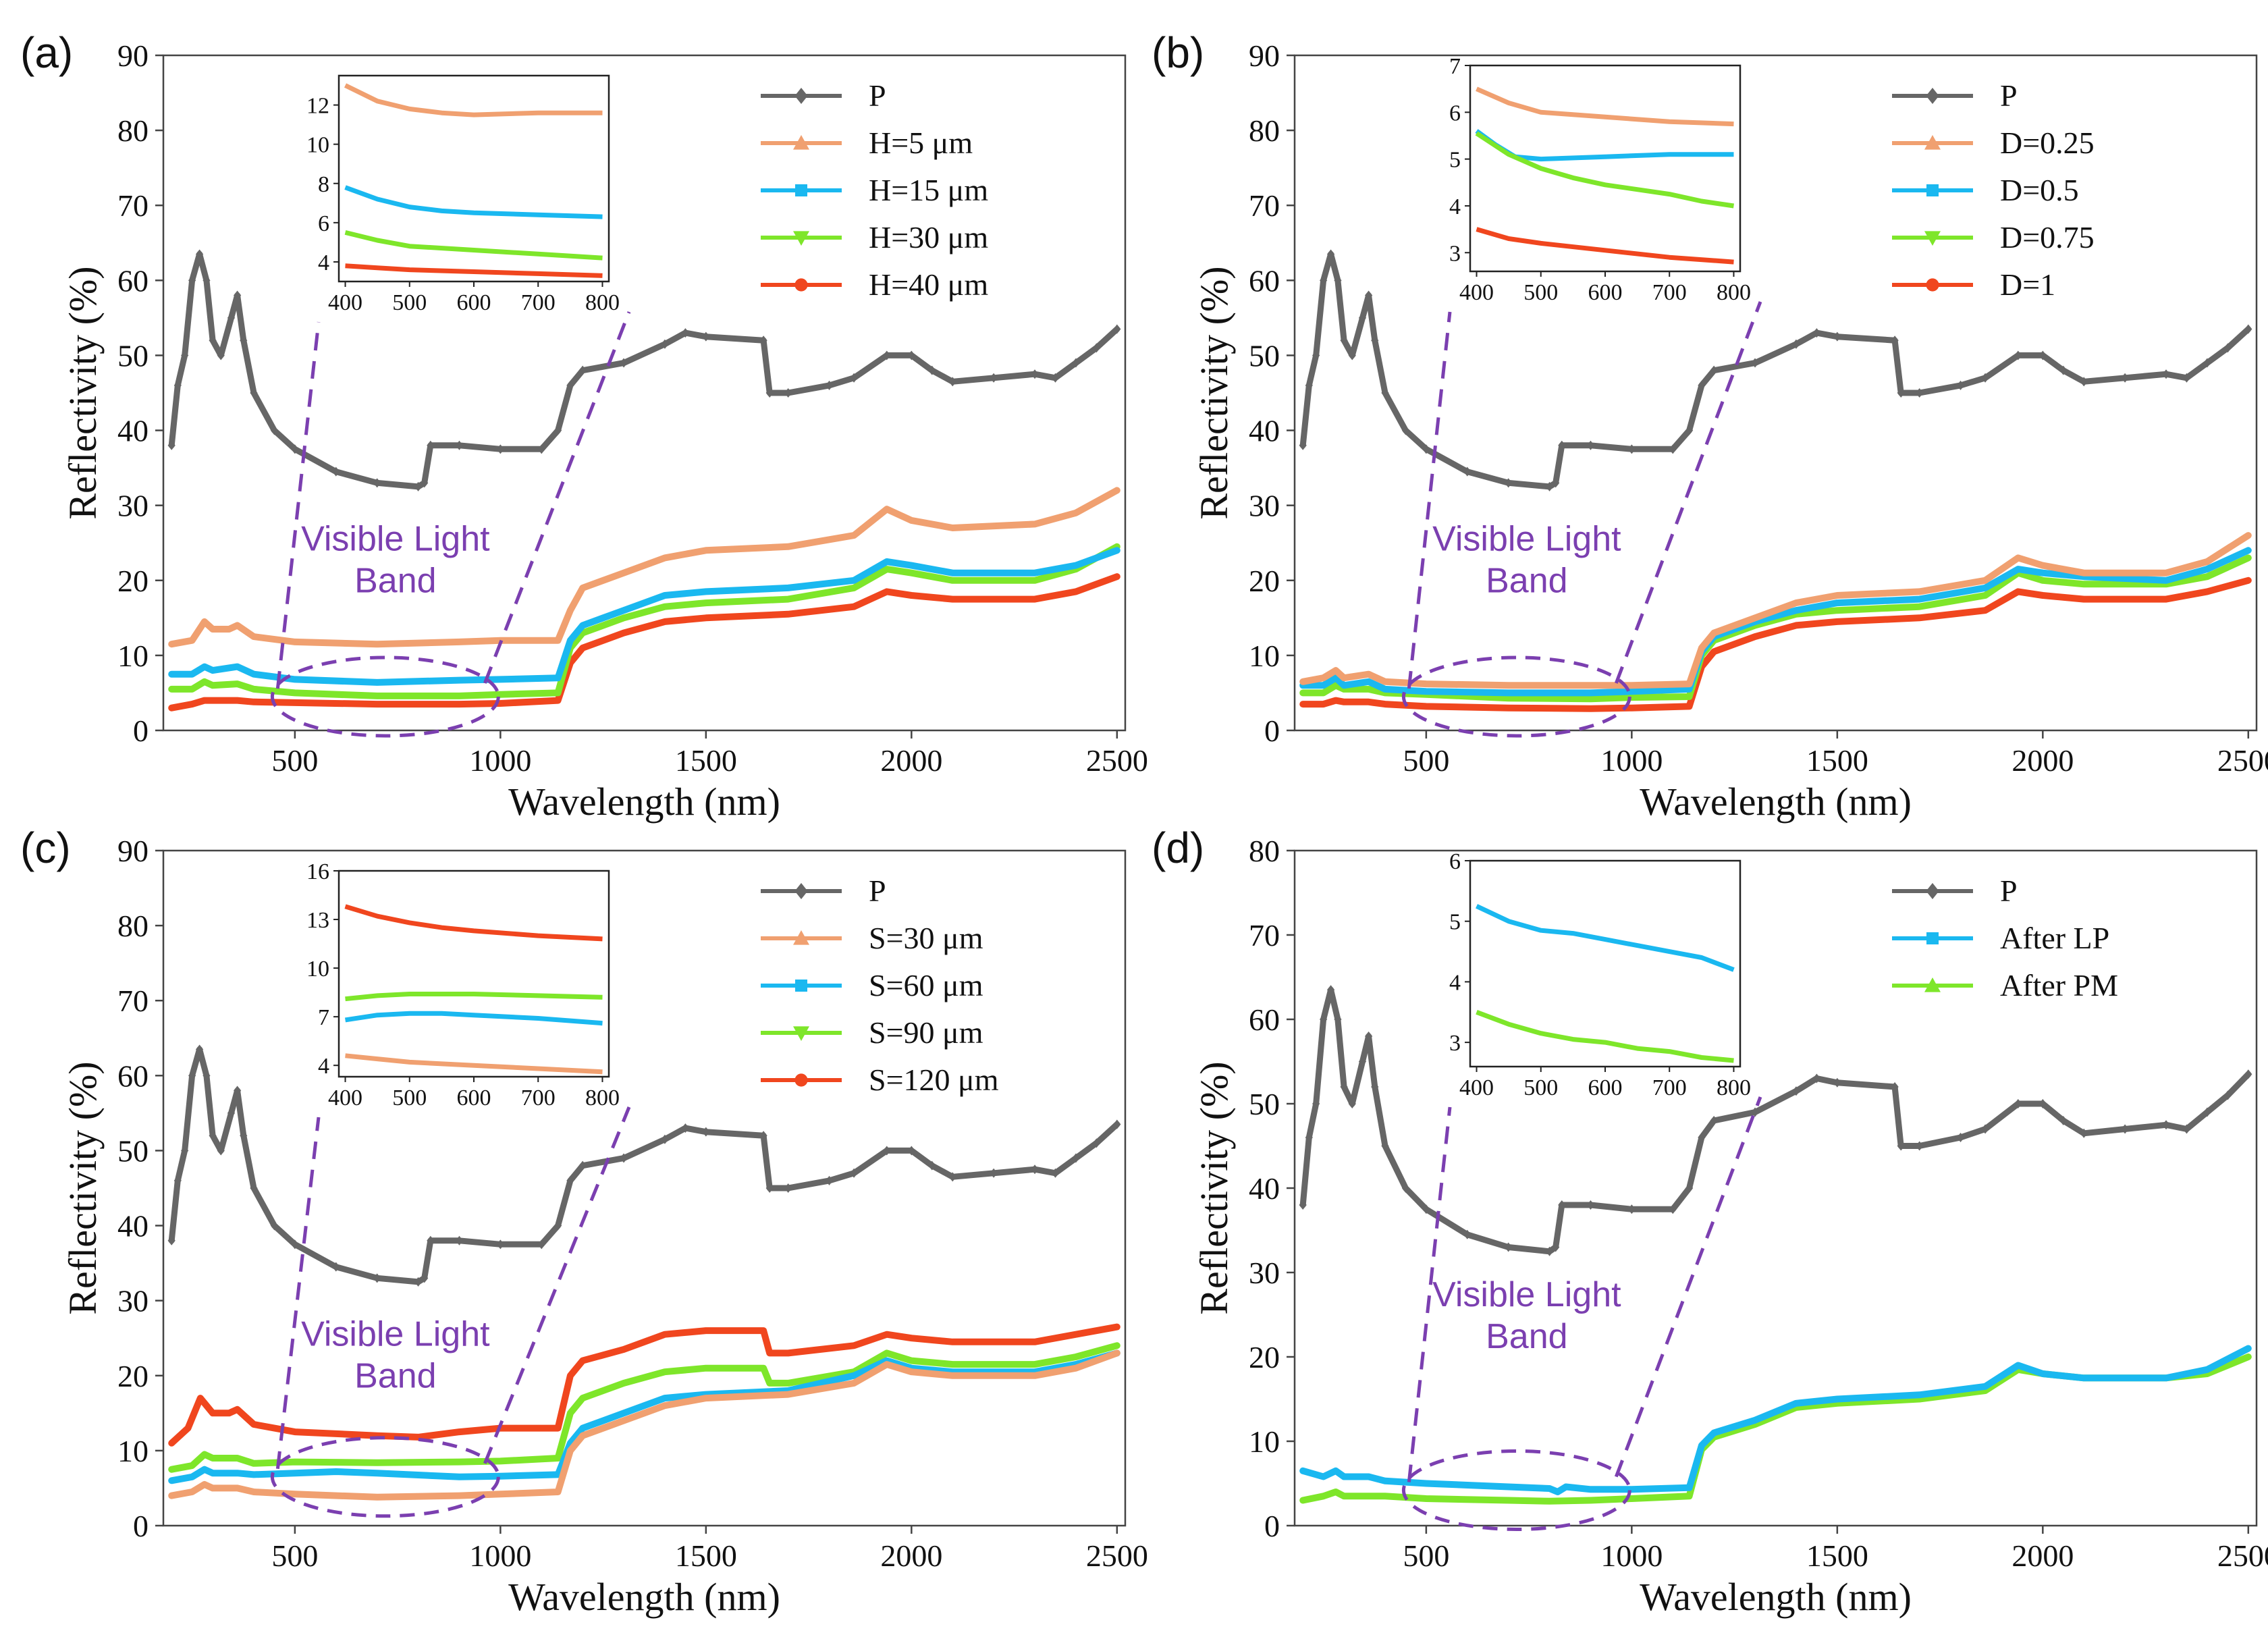 Image resolution: width=2268 pixels, height=1635 pixels. Describe the element at coordinates (1264, 355) in the screenshot. I see `y-tick-label: 50` at that location.